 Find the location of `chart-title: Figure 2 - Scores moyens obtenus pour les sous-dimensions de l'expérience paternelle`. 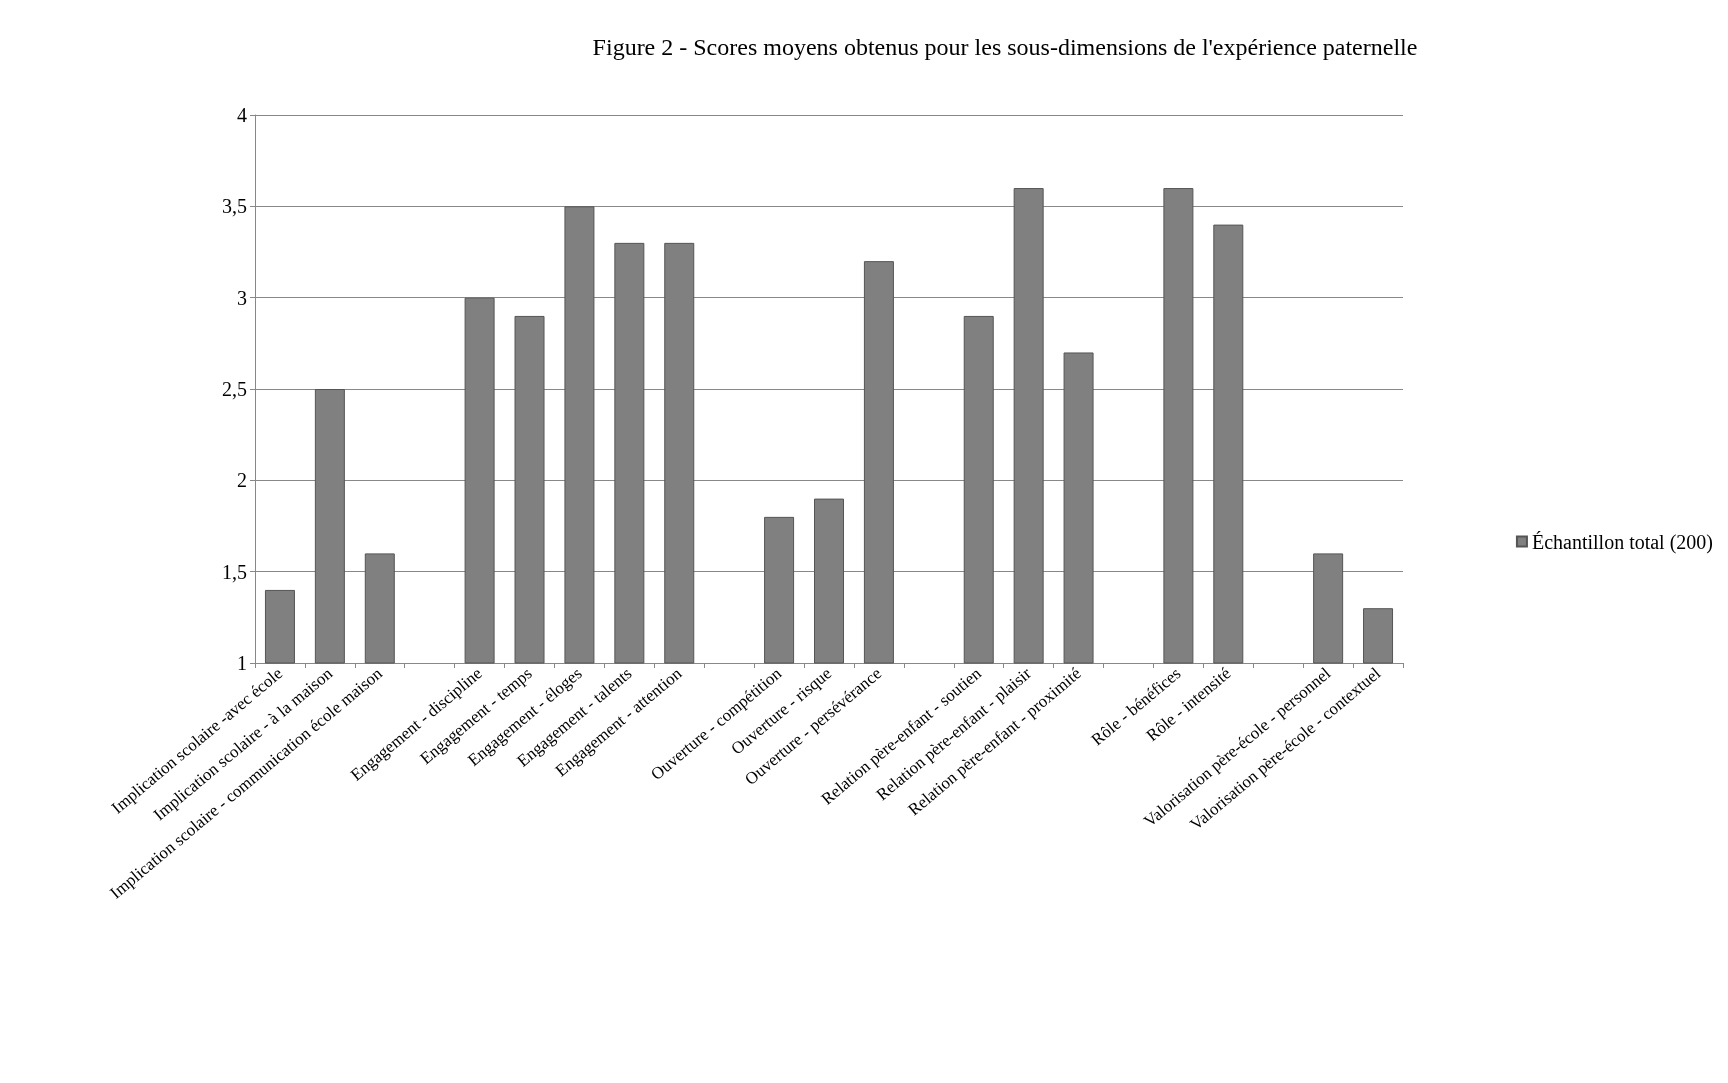

chart-title: Figure 2 - Scores moyens obtenus pour les sous-dimensions de l'expérience paternelle is located at coordinates (1005, 47).